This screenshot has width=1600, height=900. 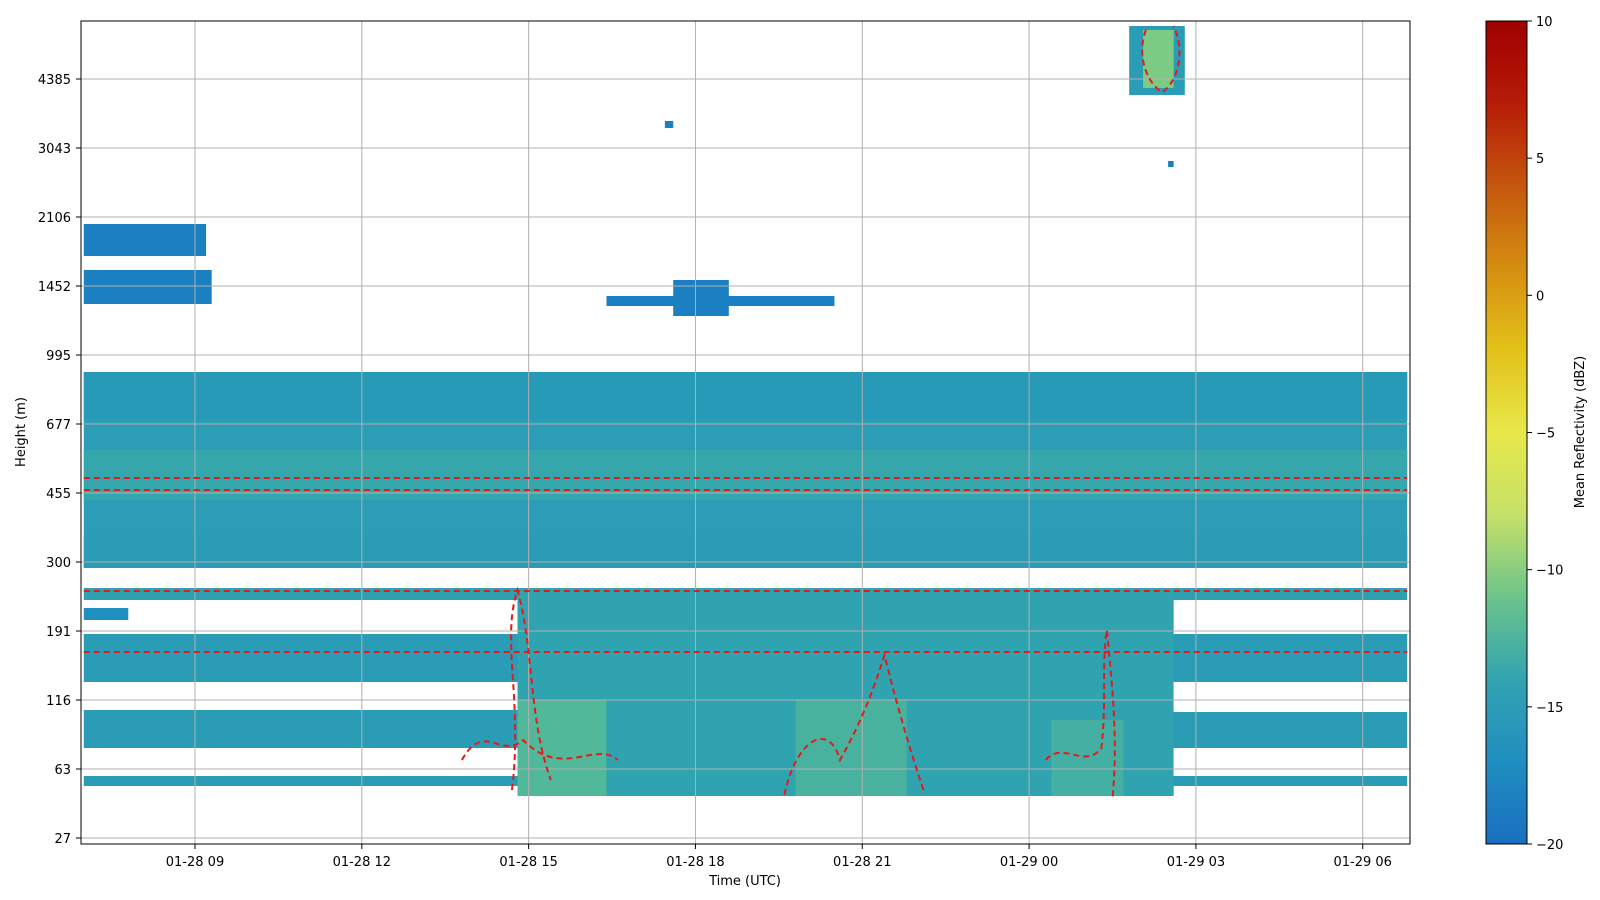 What do you see at coordinates (362, 862) in the screenshot?
I see `x-tick-label: 01-28 12` at bounding box center [362, 862].